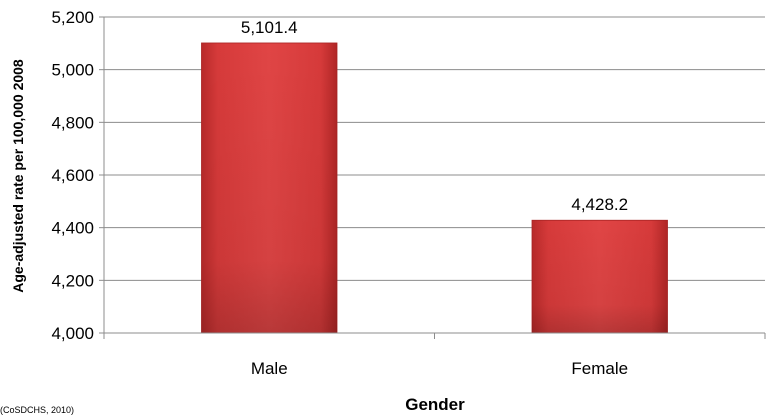 Image resolution: width=771 pixels, height=415 pixels. I want to click on y-tick-label: 4,000, so click(72, 333).